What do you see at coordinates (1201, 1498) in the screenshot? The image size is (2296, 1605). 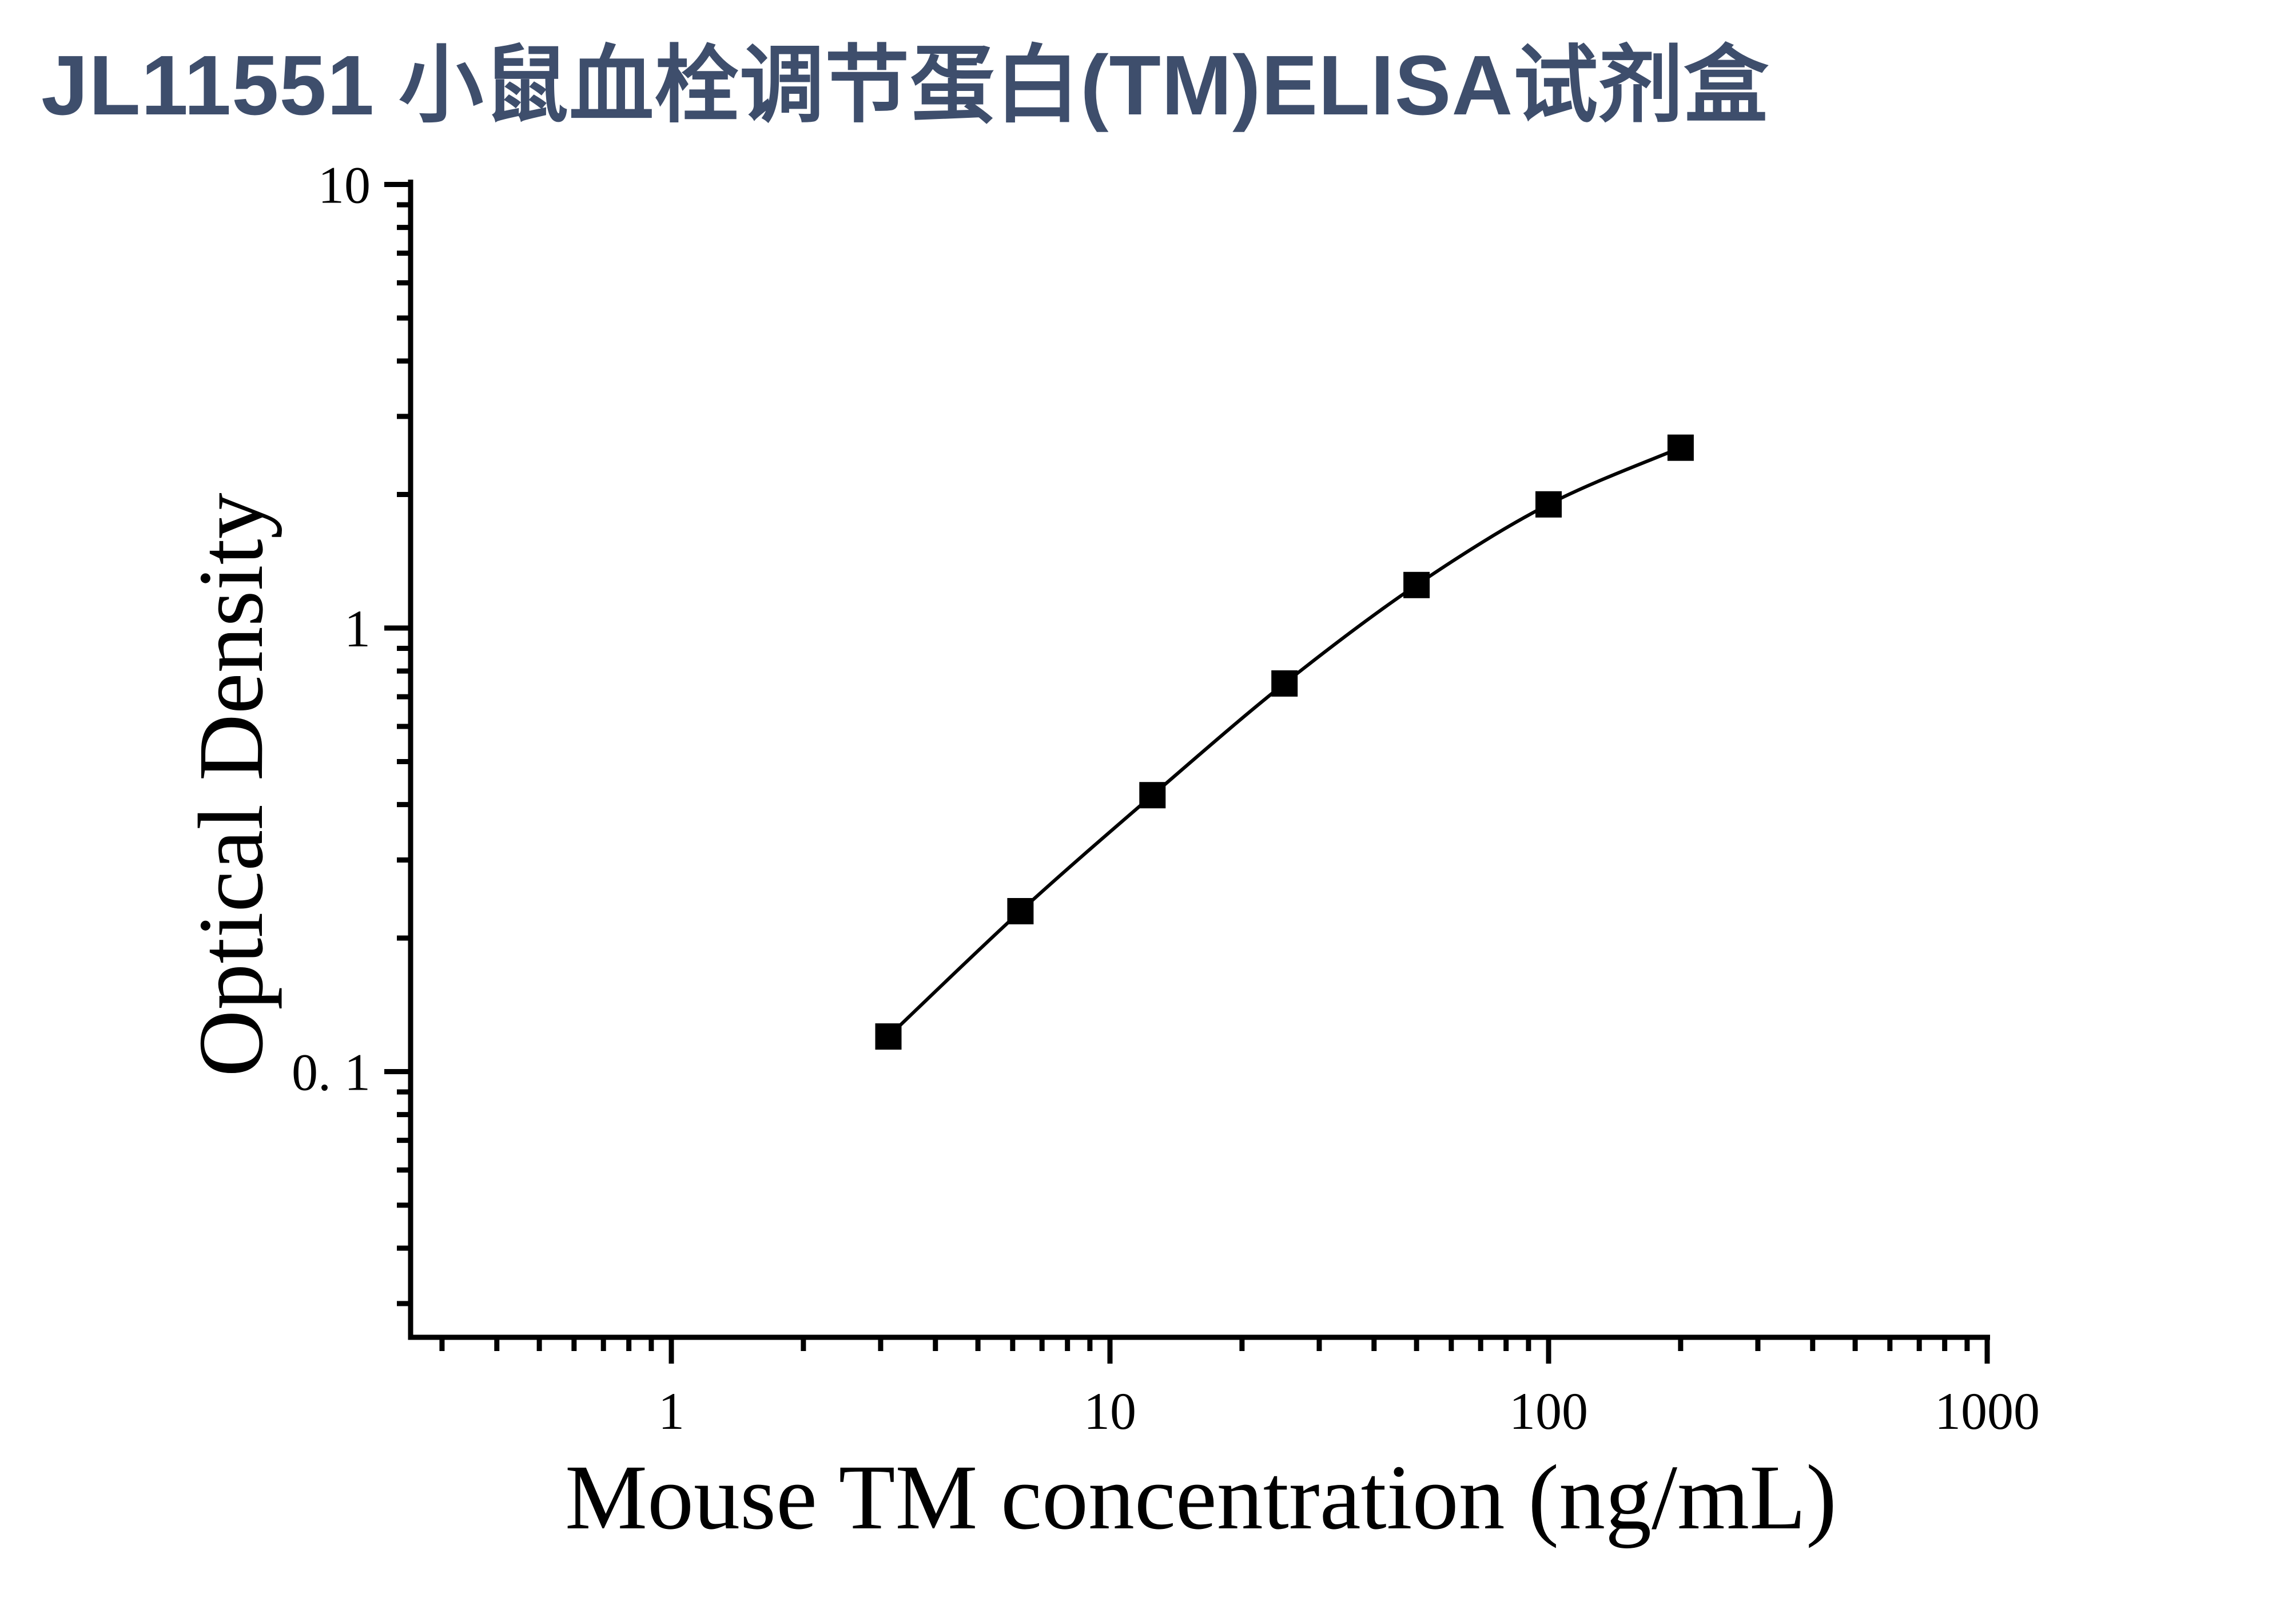 I see `x-axis-title: Mouse TM concentration (ng/mL)` at bounding box center [1201, 1498].